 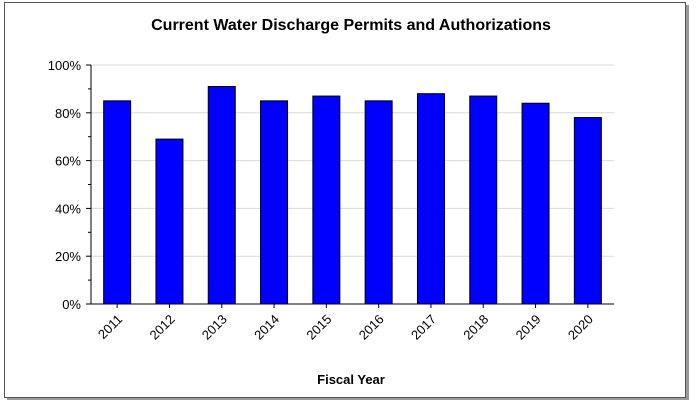 What do you see at coordinates (351, 379) in the screenshot?
I see `x-axis-title: Fiscal Year` at bounding box center [351, 379].